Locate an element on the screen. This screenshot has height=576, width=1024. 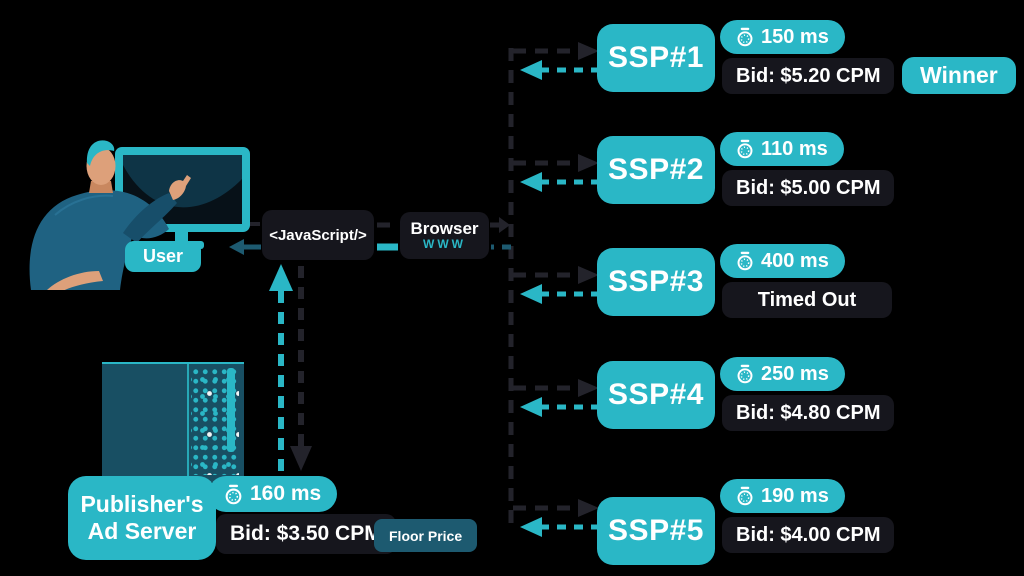
ssp-1-box: SSP#1 is located at coordinates (656, 58).